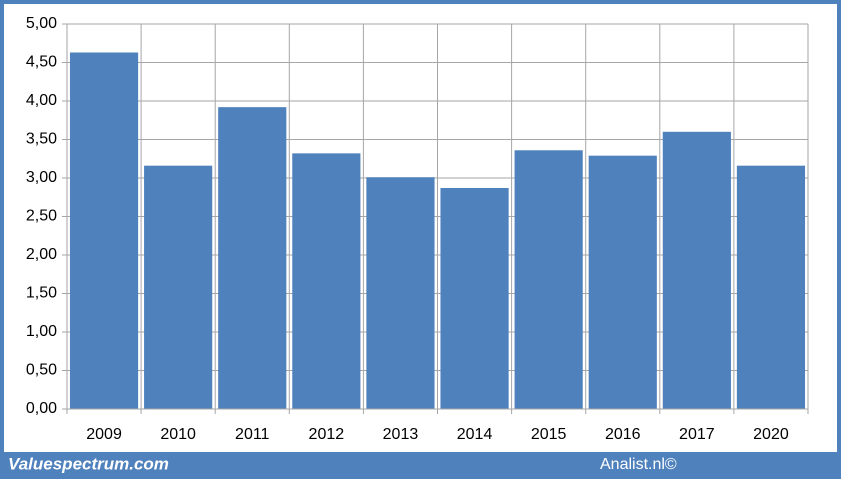 Image resolution: width=841 pixels, height=484 pixels. What do you see at coordinates (41, 100) in the screenshot?
I see `y-tick-label: 4,00` at bounding box center [41, 100].